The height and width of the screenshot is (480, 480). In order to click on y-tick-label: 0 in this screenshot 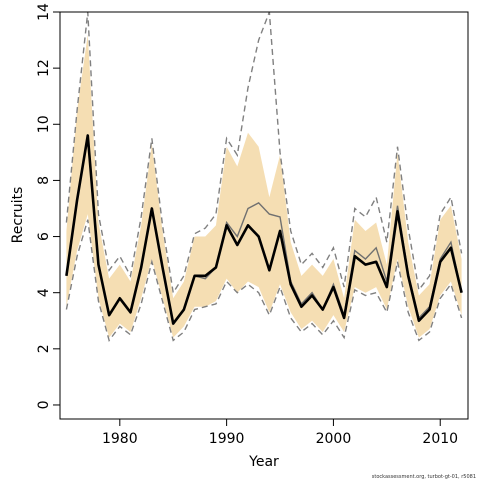, I will do `click(44, 405)`.